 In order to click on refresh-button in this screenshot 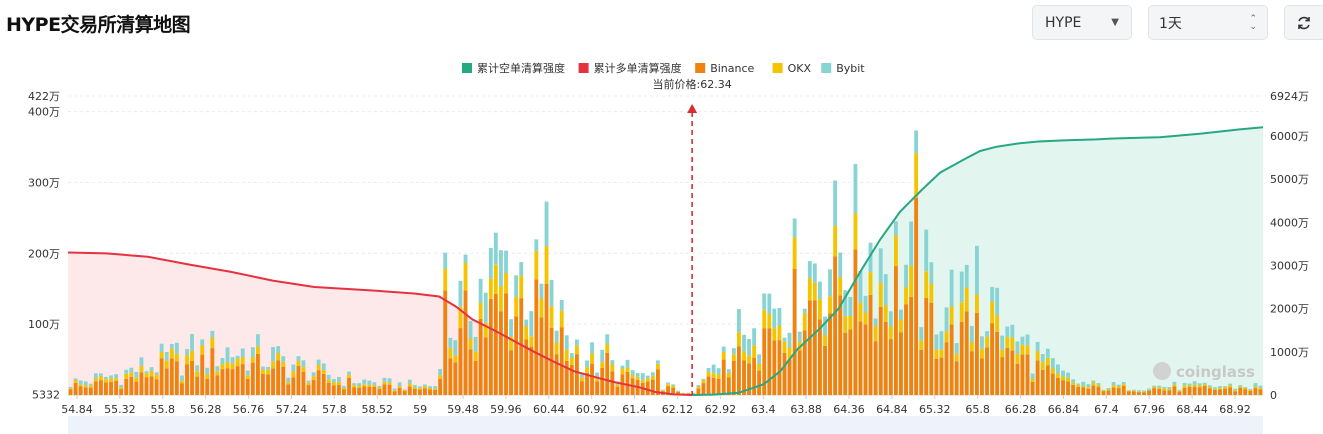, I will do `click(1303, 22)`.